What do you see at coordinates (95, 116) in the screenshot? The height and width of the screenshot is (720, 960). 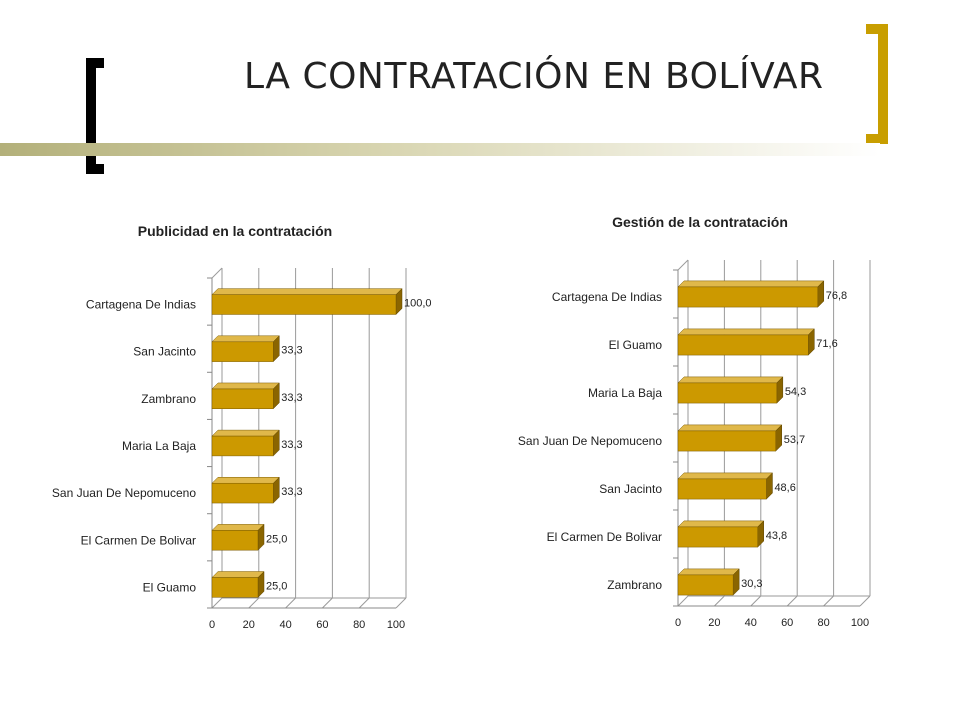 I see `left-bracket-decoration` at bounding box center [95, 116].